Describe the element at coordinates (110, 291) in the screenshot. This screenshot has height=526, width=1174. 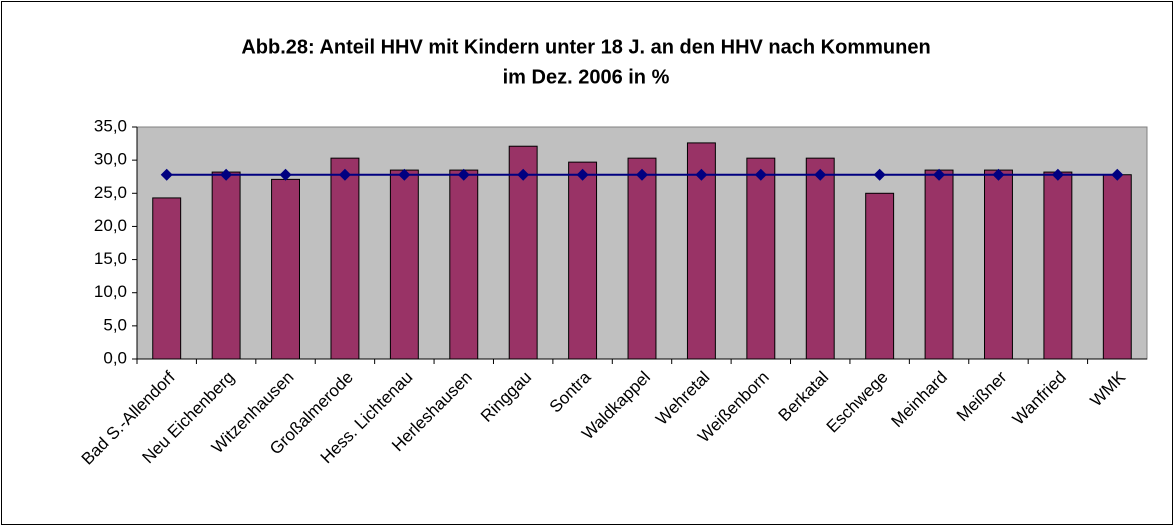
I see `y-tick-label: 10,0` at that location.